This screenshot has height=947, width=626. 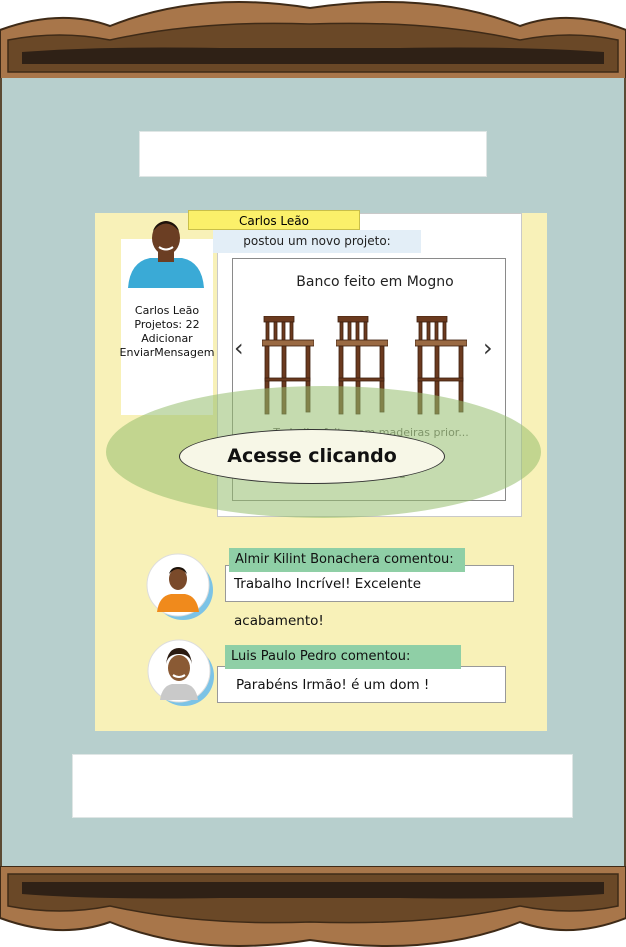 What do you see at coordinates (347, 560) in the screenshot?
I see `comment-author-1: Almir Kilint Bonachera comentou:` at bounding box center [347, 560].